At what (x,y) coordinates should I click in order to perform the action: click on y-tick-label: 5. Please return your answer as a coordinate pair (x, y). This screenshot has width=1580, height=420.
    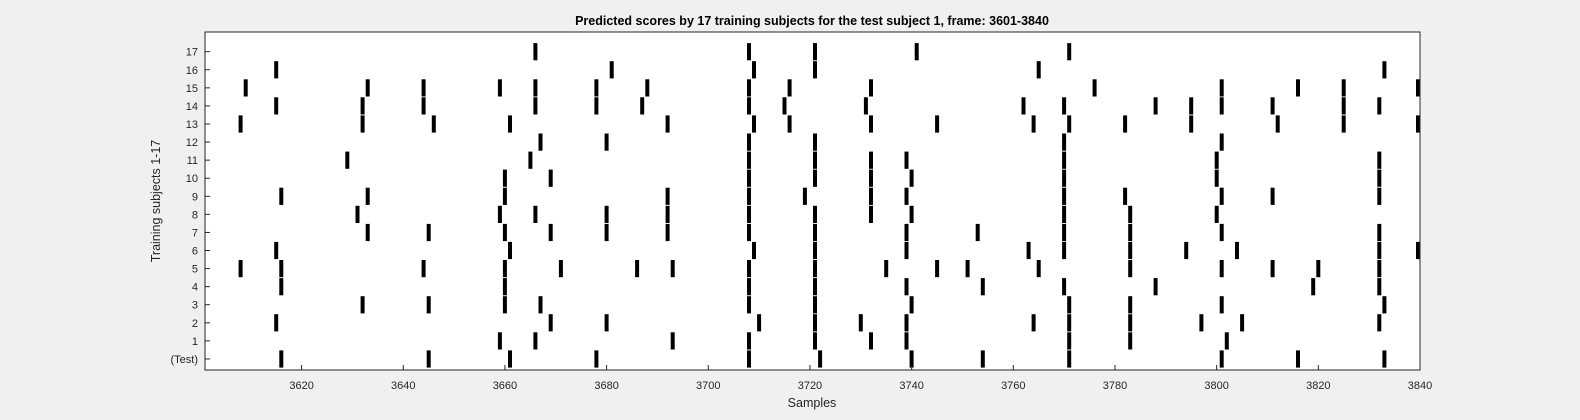
    Looking at the image, I should click on (195, 270).